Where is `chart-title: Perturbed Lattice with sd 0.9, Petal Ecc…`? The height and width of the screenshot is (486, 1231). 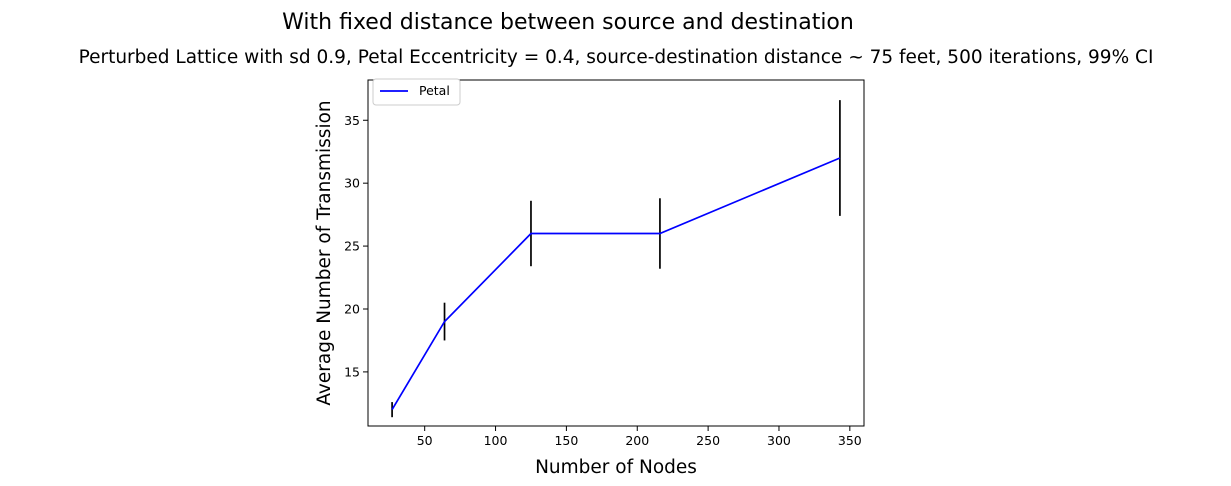
chart-title: Perturbed Lattice with sd 0.9, Petal Ecc… is located at coordinates (616, 57).